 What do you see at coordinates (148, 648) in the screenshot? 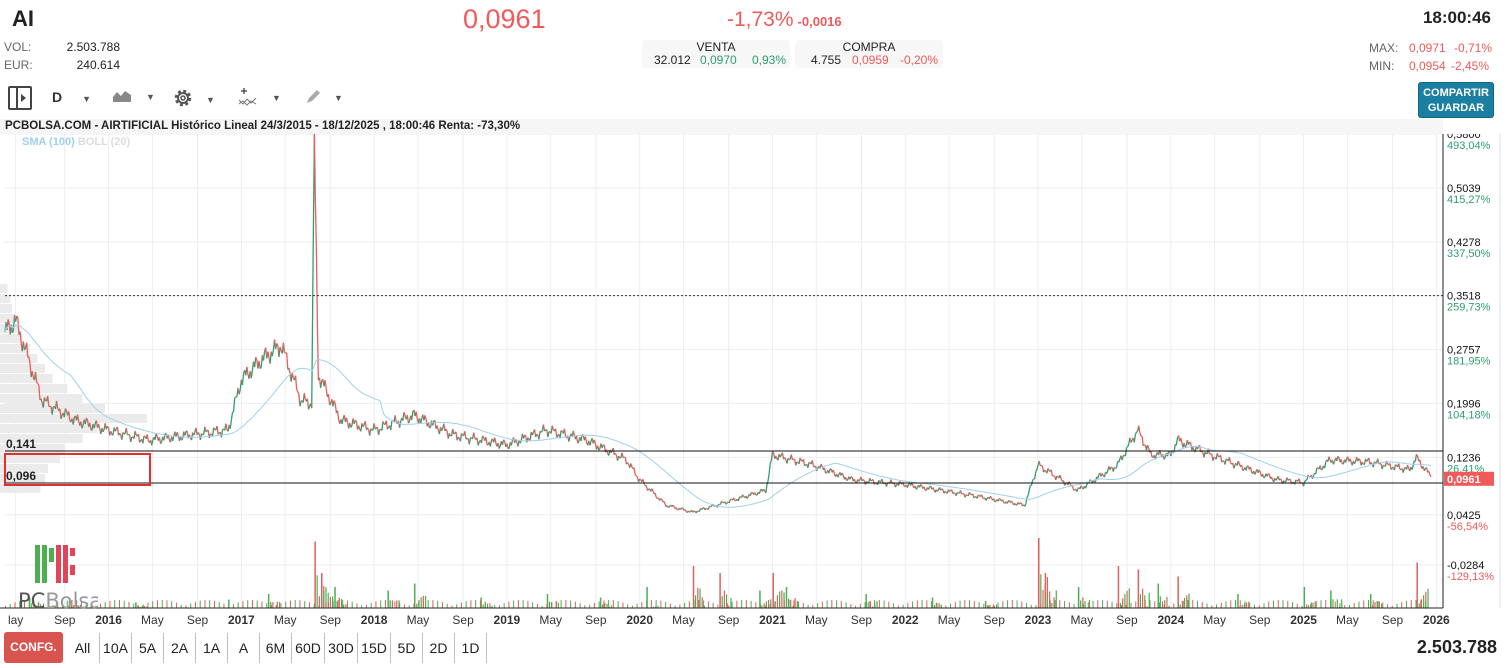
I see `range-button-5a: 5A` at bounding box center [148, 648].